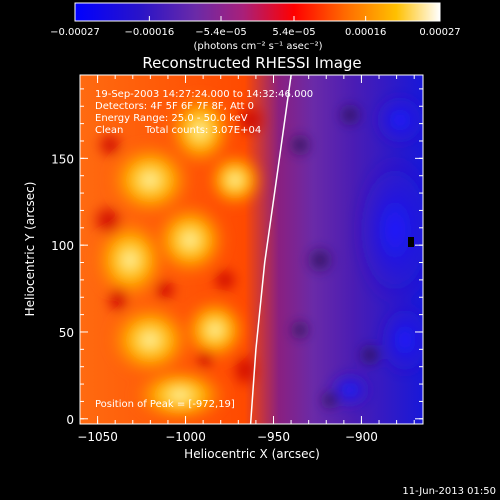 The image size is (500, 500). I want to click on colorbar-tick-label: −5.4e−05, so click(221, 32).